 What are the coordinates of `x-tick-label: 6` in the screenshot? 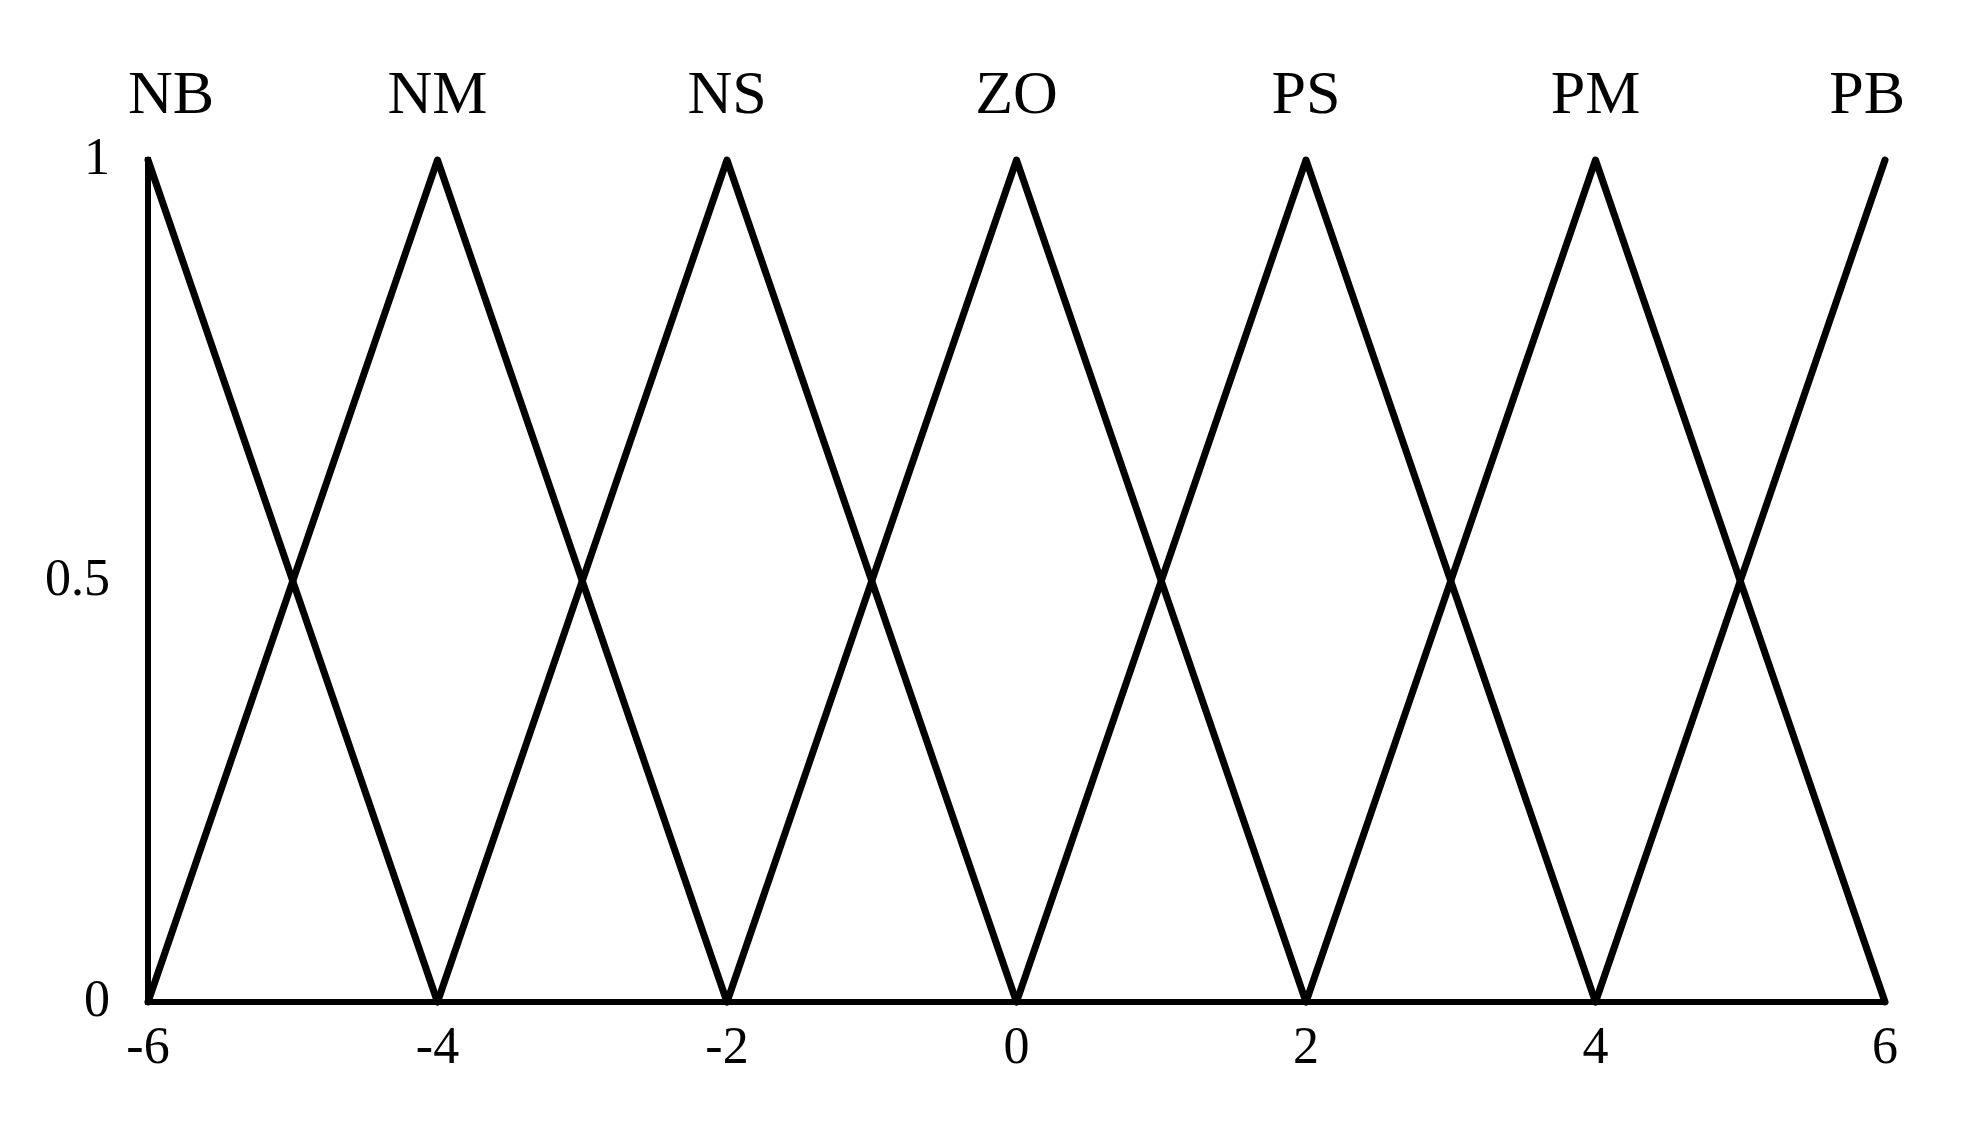 It's located at (1885, 1045).